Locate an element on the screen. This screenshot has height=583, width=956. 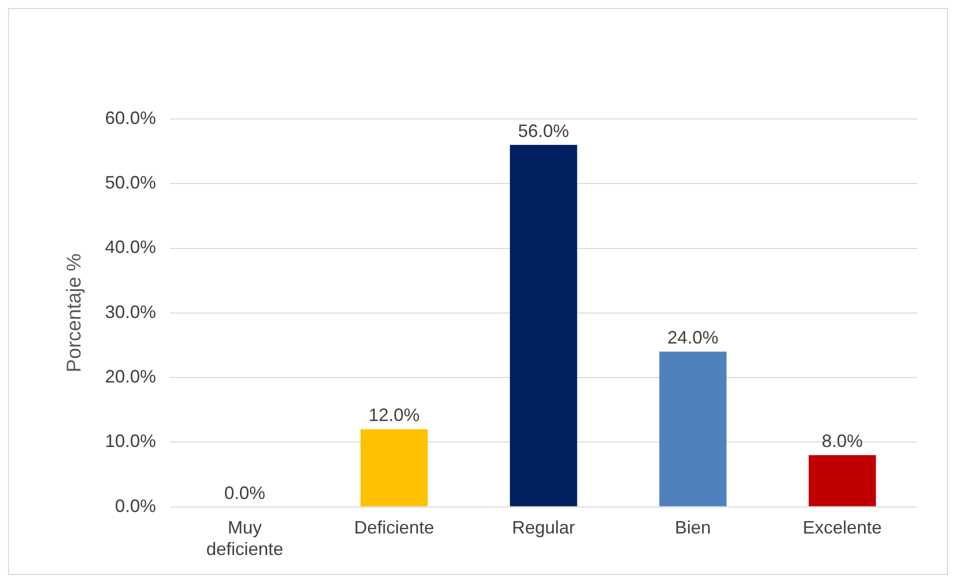
y-tick-label: 40.0% is located at coordinates (130, 247).